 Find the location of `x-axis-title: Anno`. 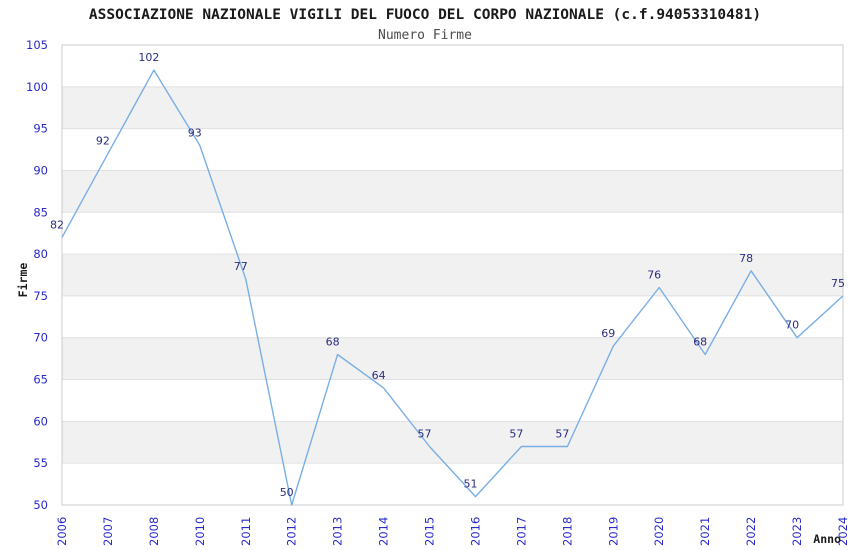

x-axis-title: Anno is located at coordinates (827, 539).